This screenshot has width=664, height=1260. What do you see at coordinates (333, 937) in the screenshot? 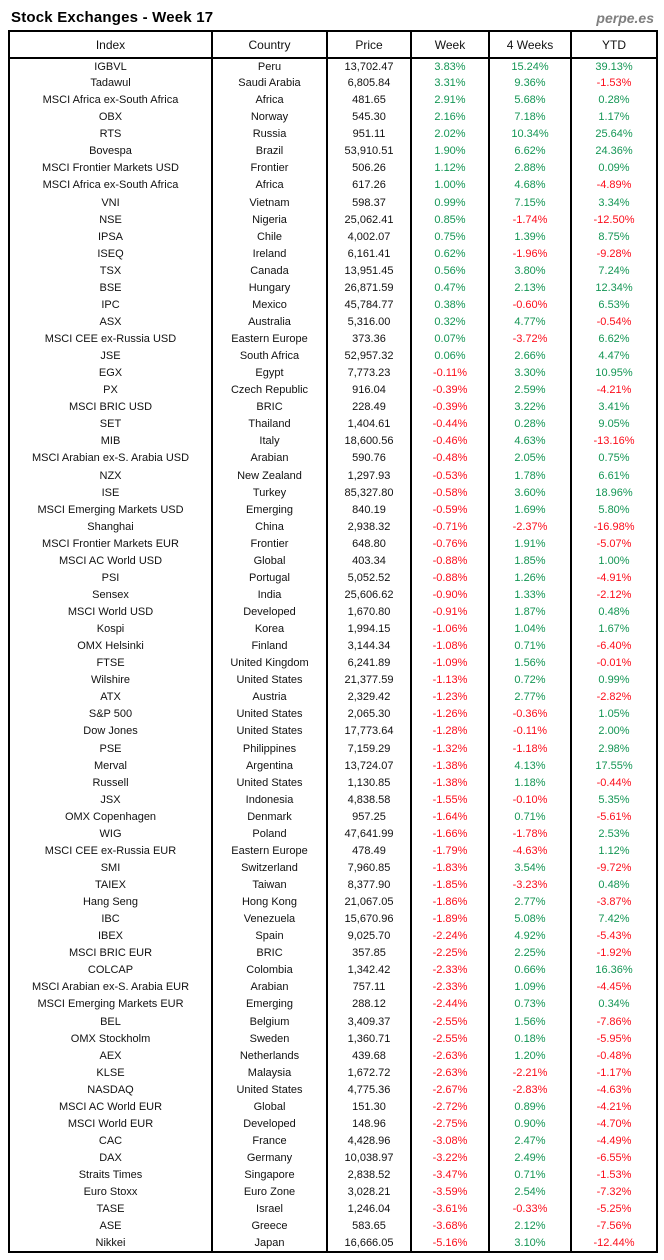
I see `table-row: IBEX Spain 9,025.70 -2.24% 4.92% -5.43%` at bounding box center [333, 937].